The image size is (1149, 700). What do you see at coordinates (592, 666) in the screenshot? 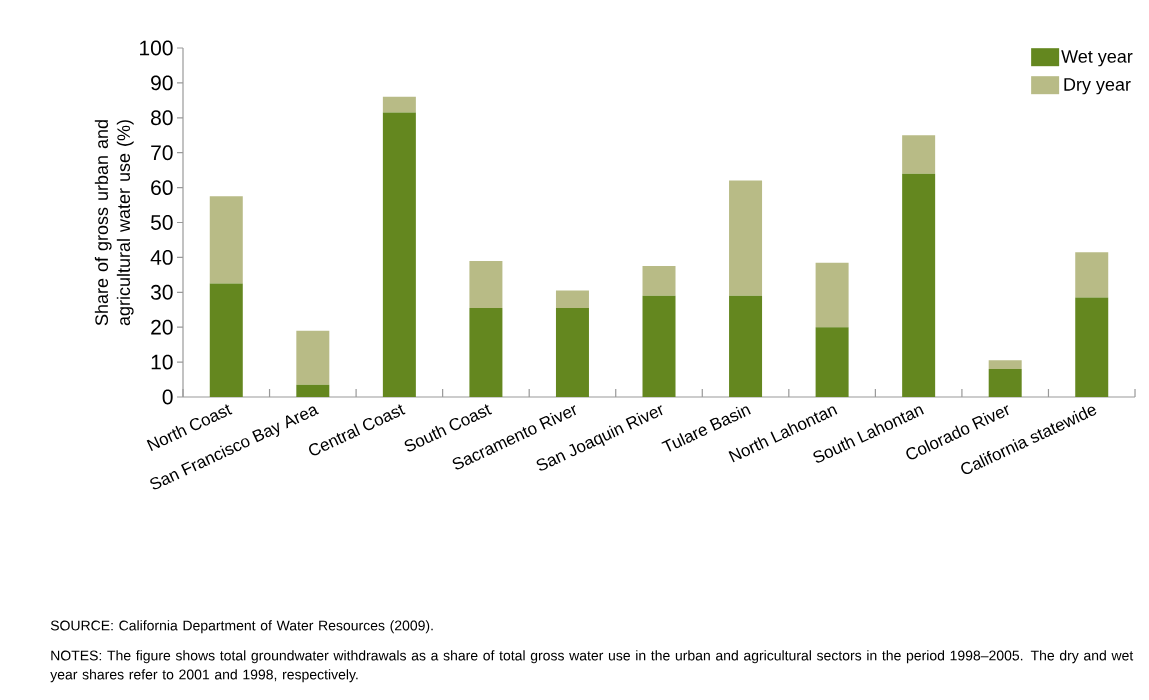
I see `text: NOTES: The figure shows total groundwater withdrawals as a share of total gross water use in the urban and agricultural sectors in the period 1998–2005. The dry and wet year shares refer to 2001 and 1998, respectively.` at bounding box center [592, 666].